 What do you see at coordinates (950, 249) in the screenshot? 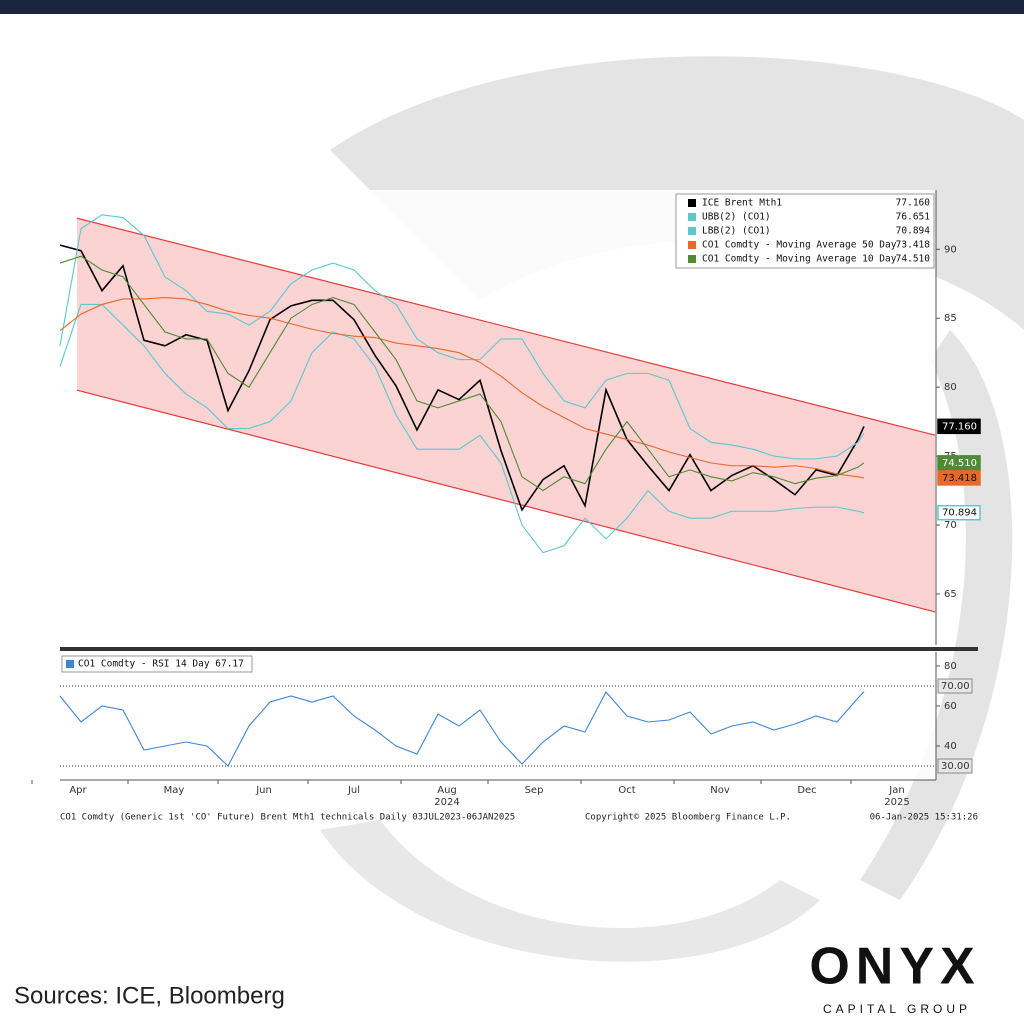
I see `y-tick-label: 90` at bounding box center [950, 249].